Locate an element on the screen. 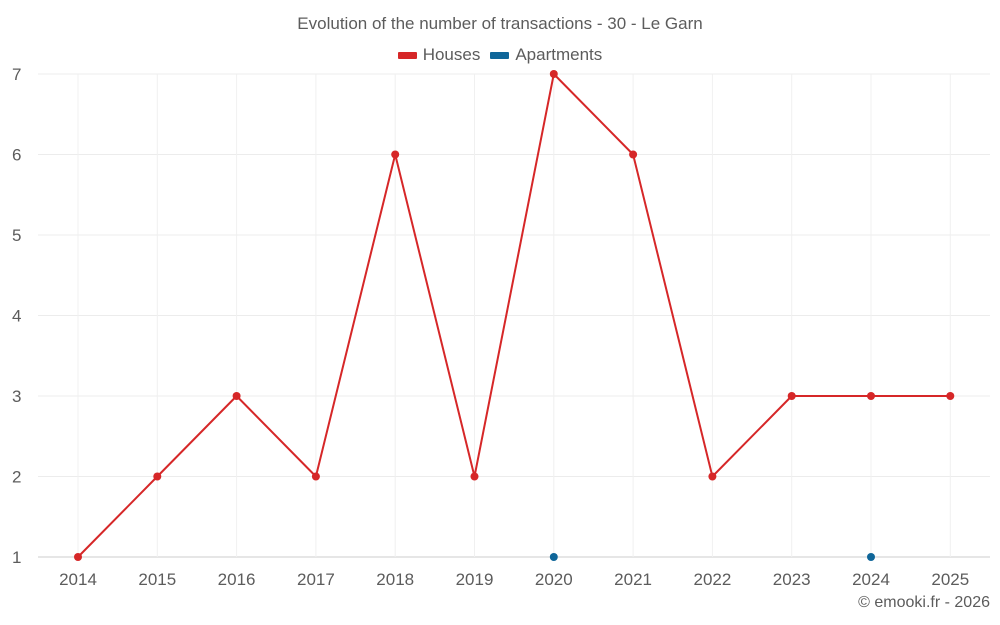 The image size is (1000, 625). y-tick-label: 1 is located at coordinates (16, 557).